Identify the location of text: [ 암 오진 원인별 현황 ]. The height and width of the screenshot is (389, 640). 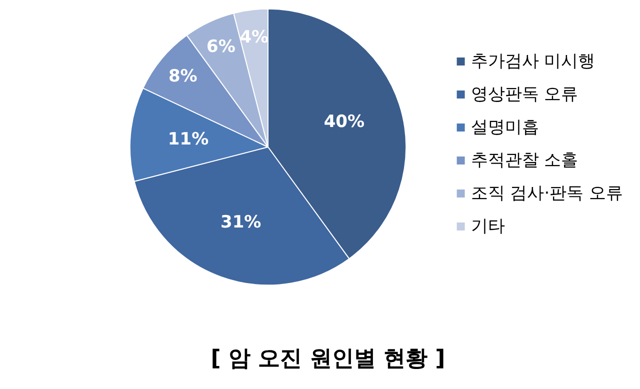
(328, 359).